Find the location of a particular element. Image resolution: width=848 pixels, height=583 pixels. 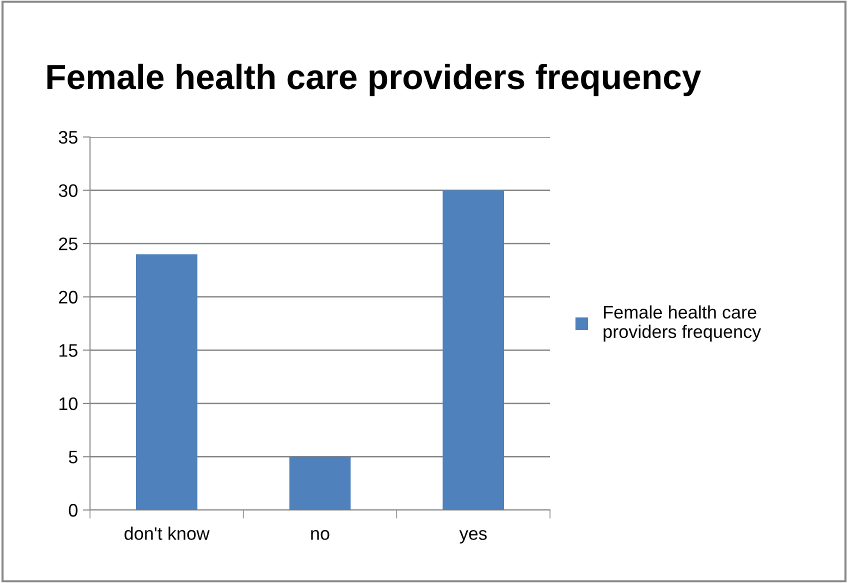

y-tick-label: 5 is located at coordinates (73, 457).